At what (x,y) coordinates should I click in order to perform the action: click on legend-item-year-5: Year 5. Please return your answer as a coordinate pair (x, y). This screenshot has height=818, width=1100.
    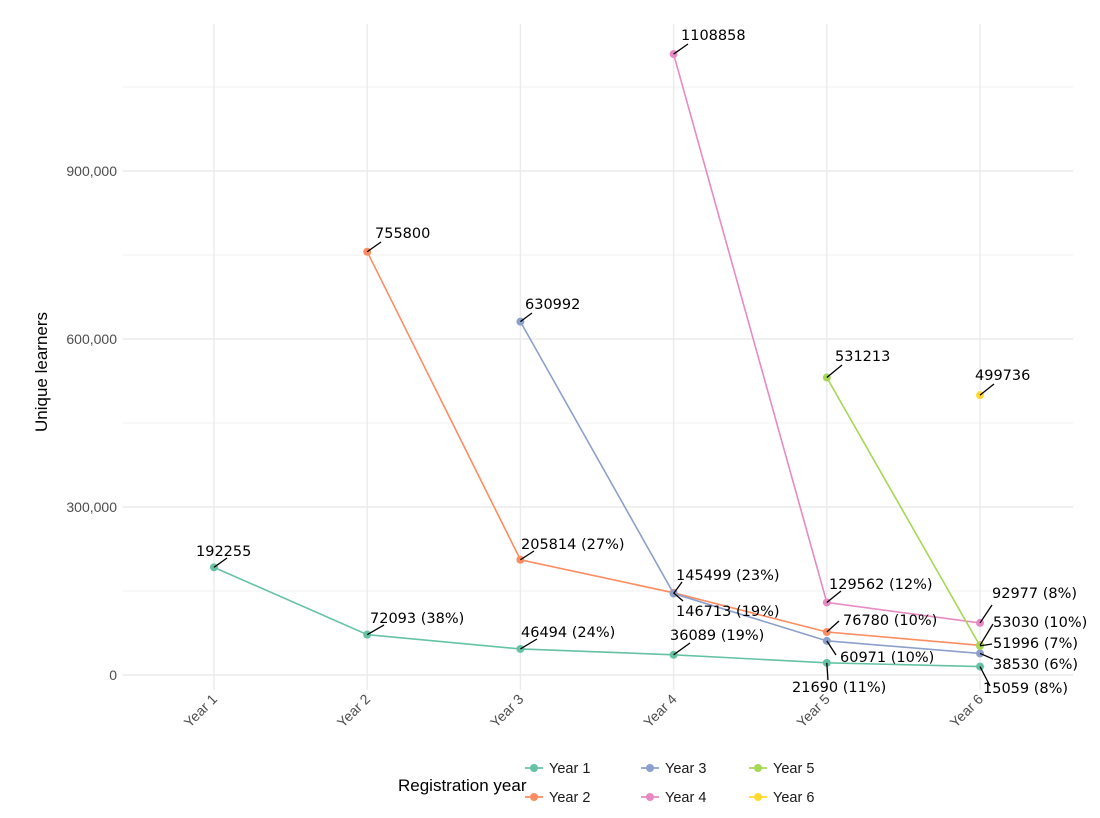
    Looking at the image, I should click on (781, 769).